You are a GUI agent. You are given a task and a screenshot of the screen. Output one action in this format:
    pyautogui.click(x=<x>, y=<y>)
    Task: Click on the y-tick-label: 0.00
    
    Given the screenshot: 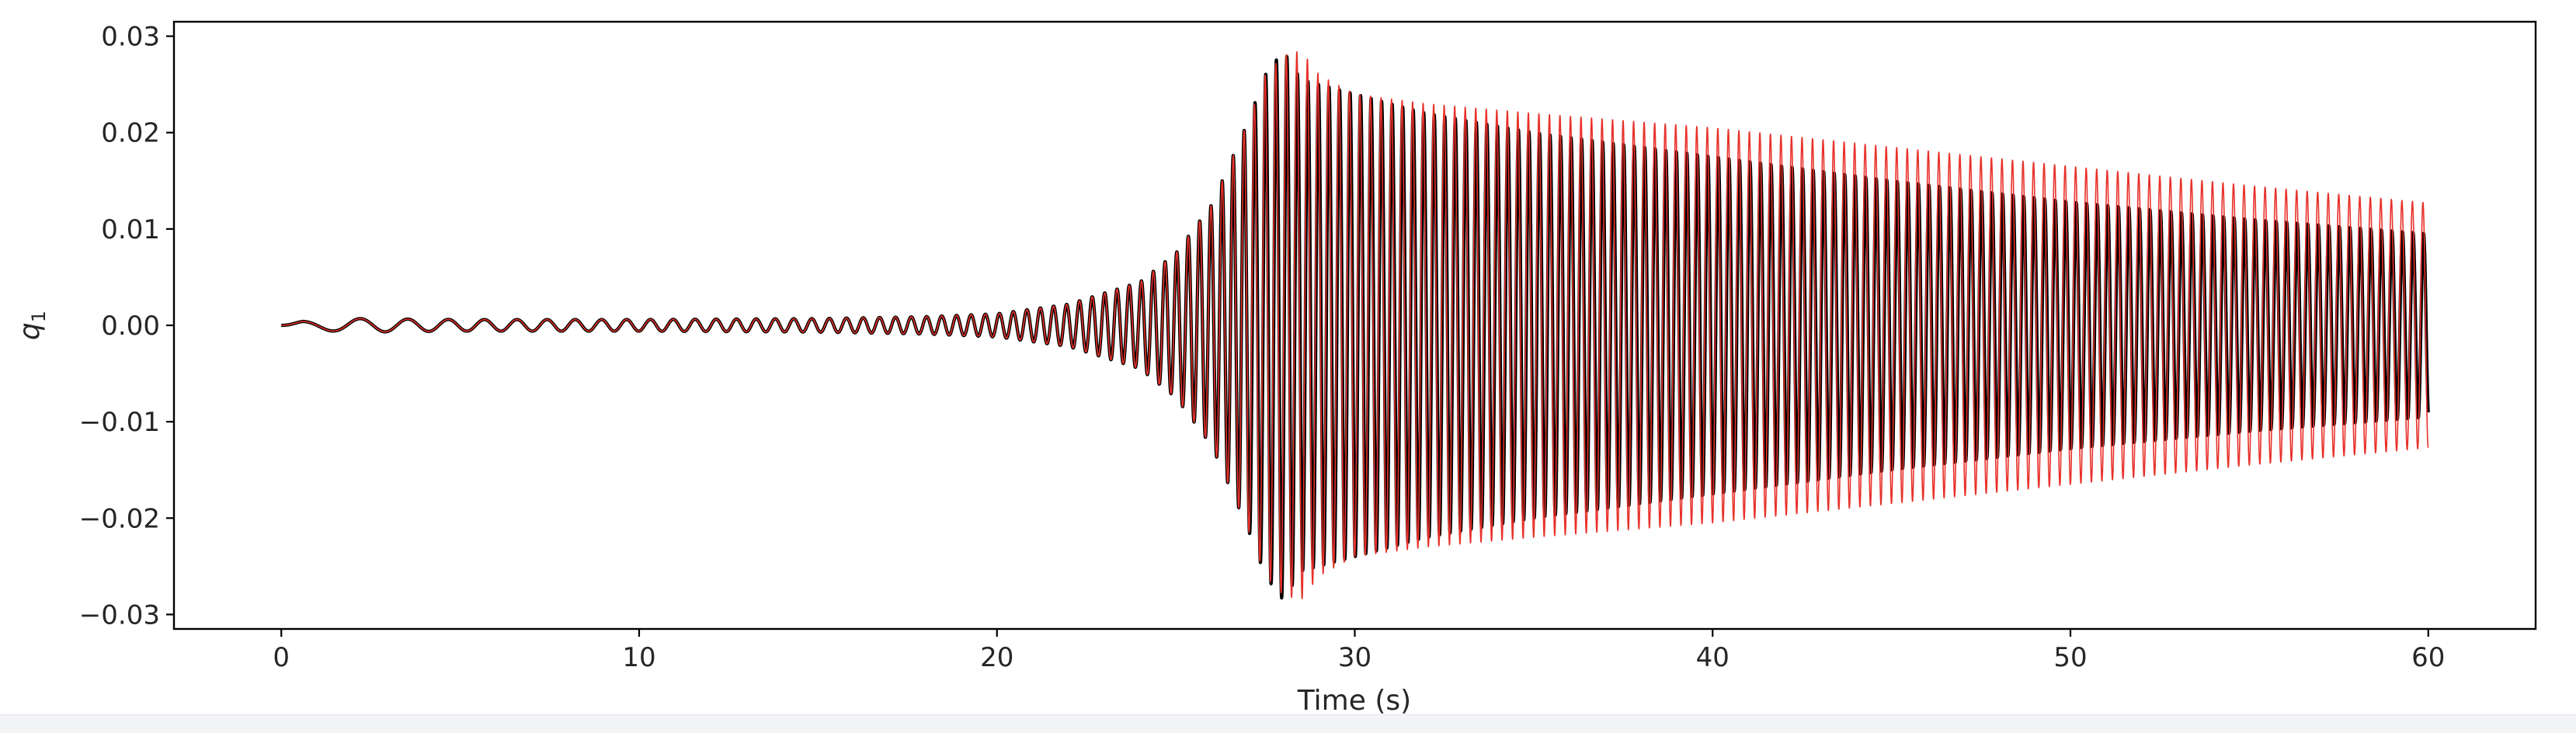 What is the action you would take?
    pyautogui.click(x=130, y=326)
    